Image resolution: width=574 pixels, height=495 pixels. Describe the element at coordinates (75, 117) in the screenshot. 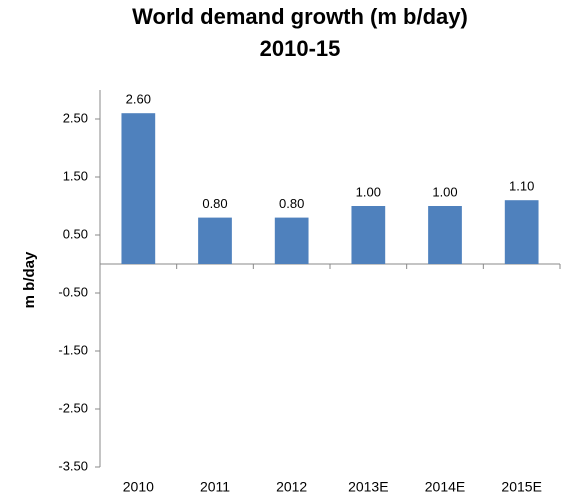

I see `y-tick-label: 2.50` at that location.